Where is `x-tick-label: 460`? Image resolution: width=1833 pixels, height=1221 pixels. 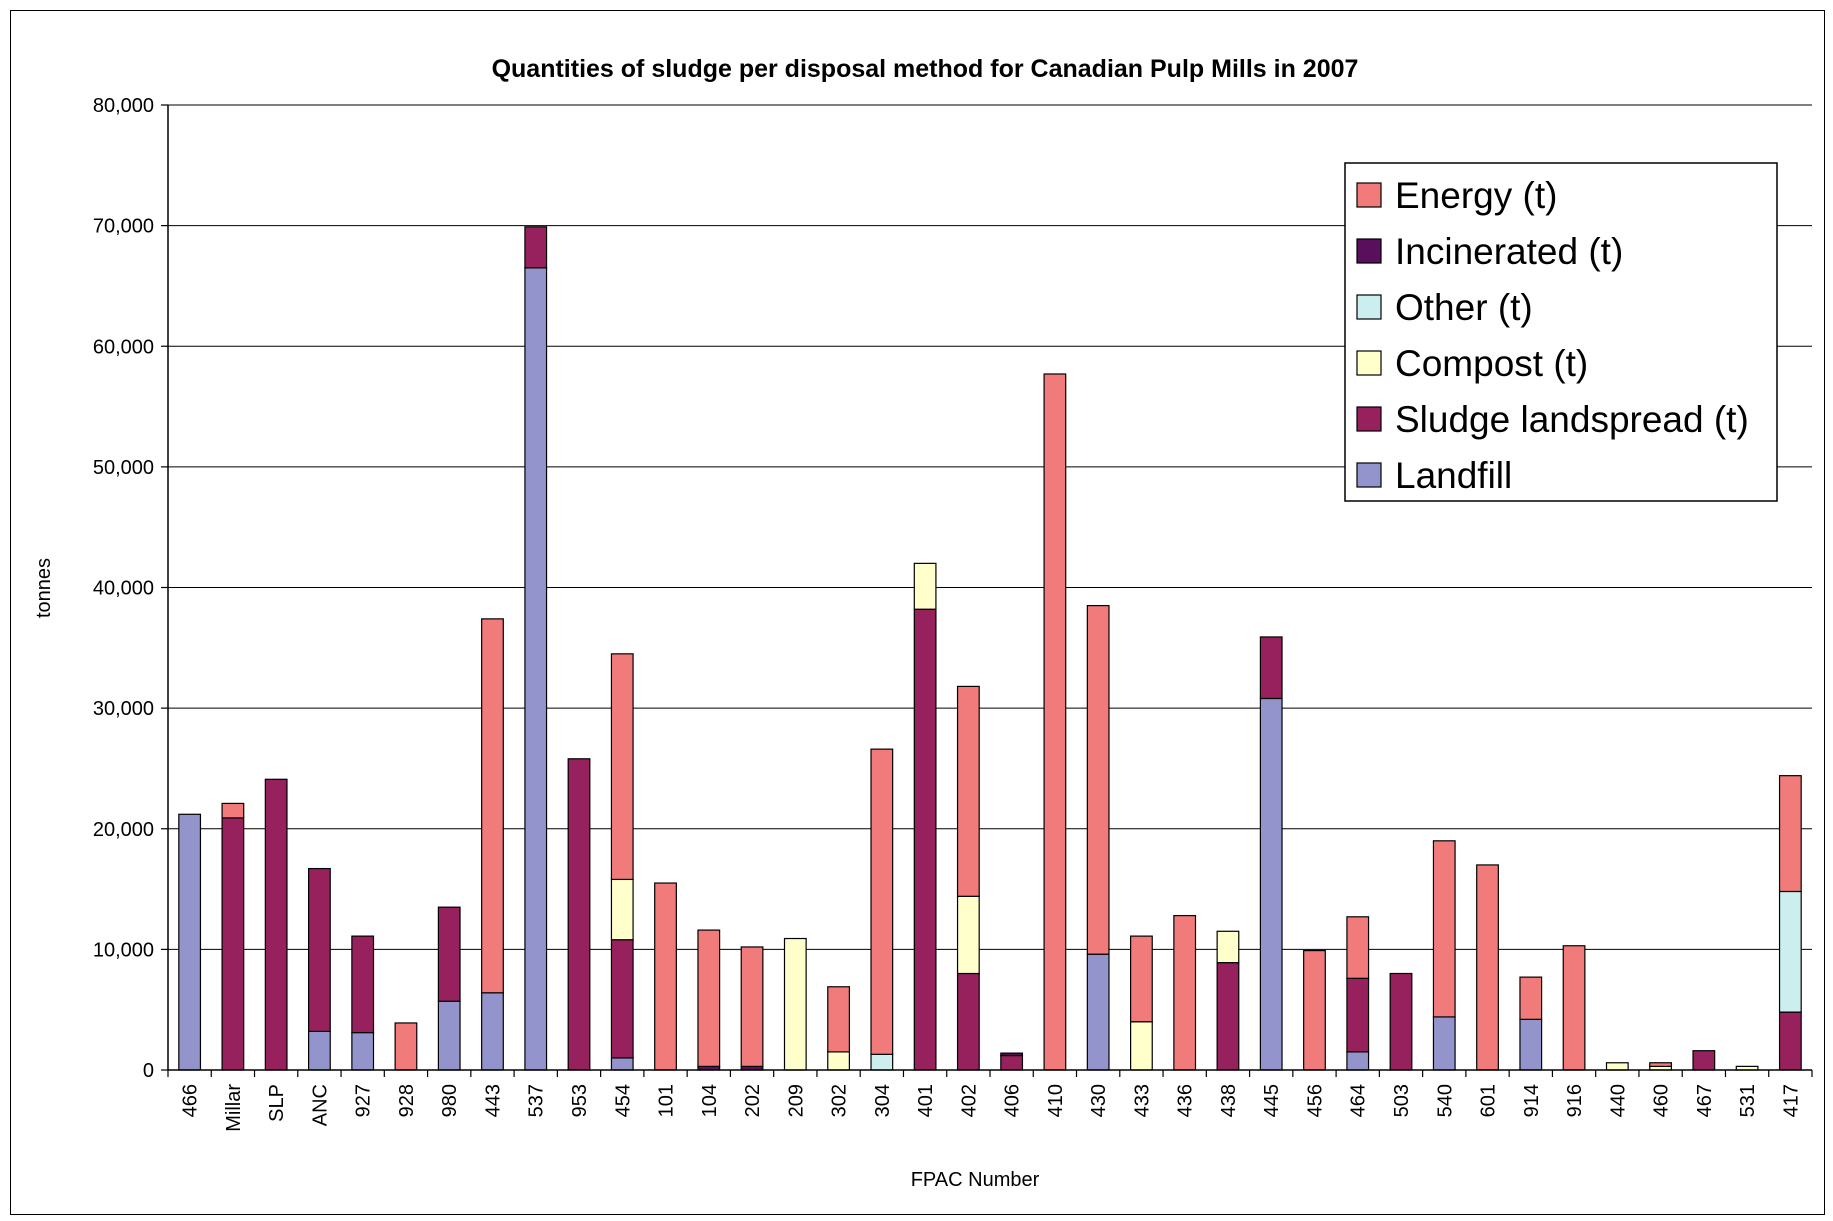 x-tick-label: 460 is located at coordinates (1662, 1100).